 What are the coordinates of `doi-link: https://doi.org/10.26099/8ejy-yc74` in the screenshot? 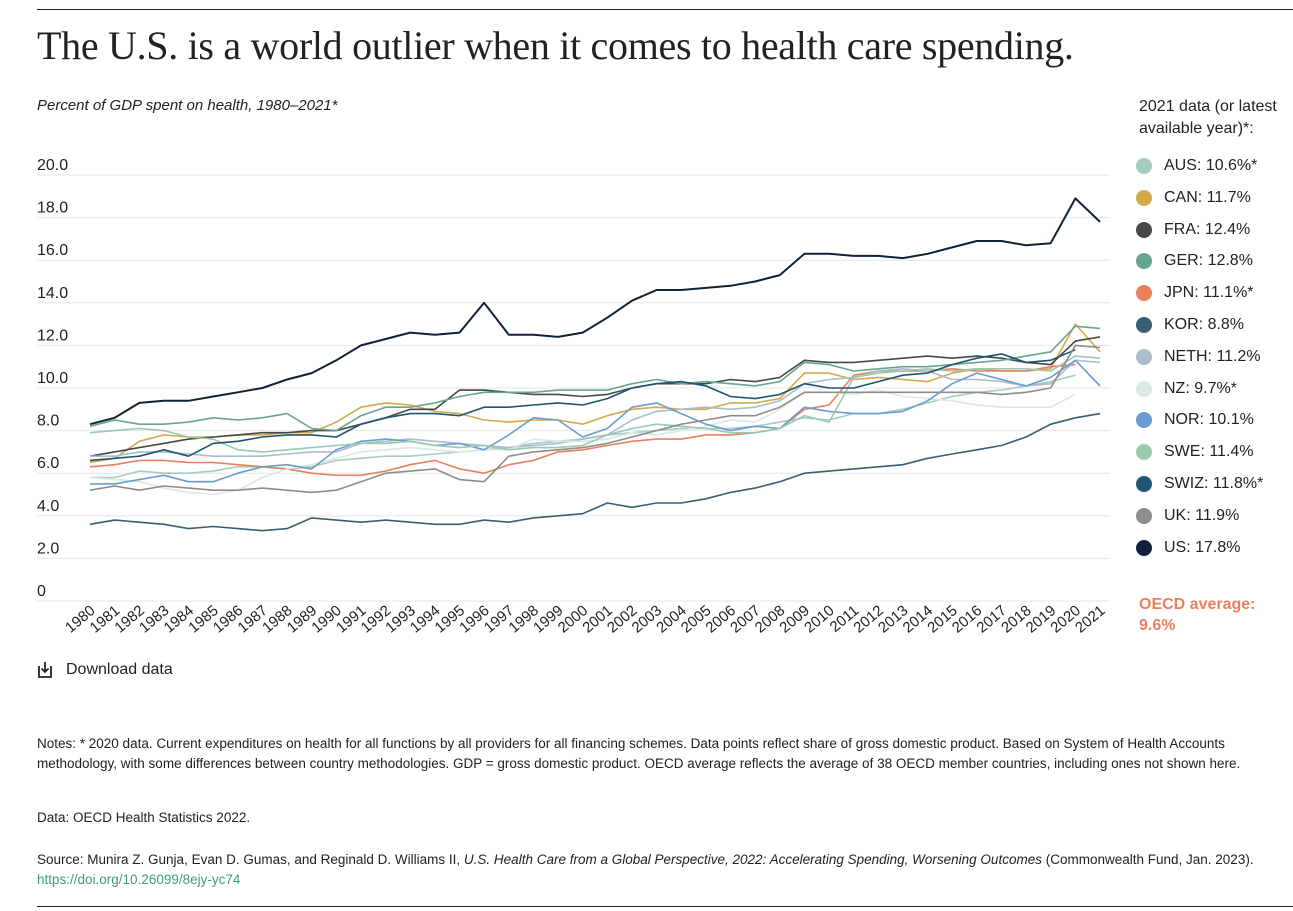 It's located at (139, 879).